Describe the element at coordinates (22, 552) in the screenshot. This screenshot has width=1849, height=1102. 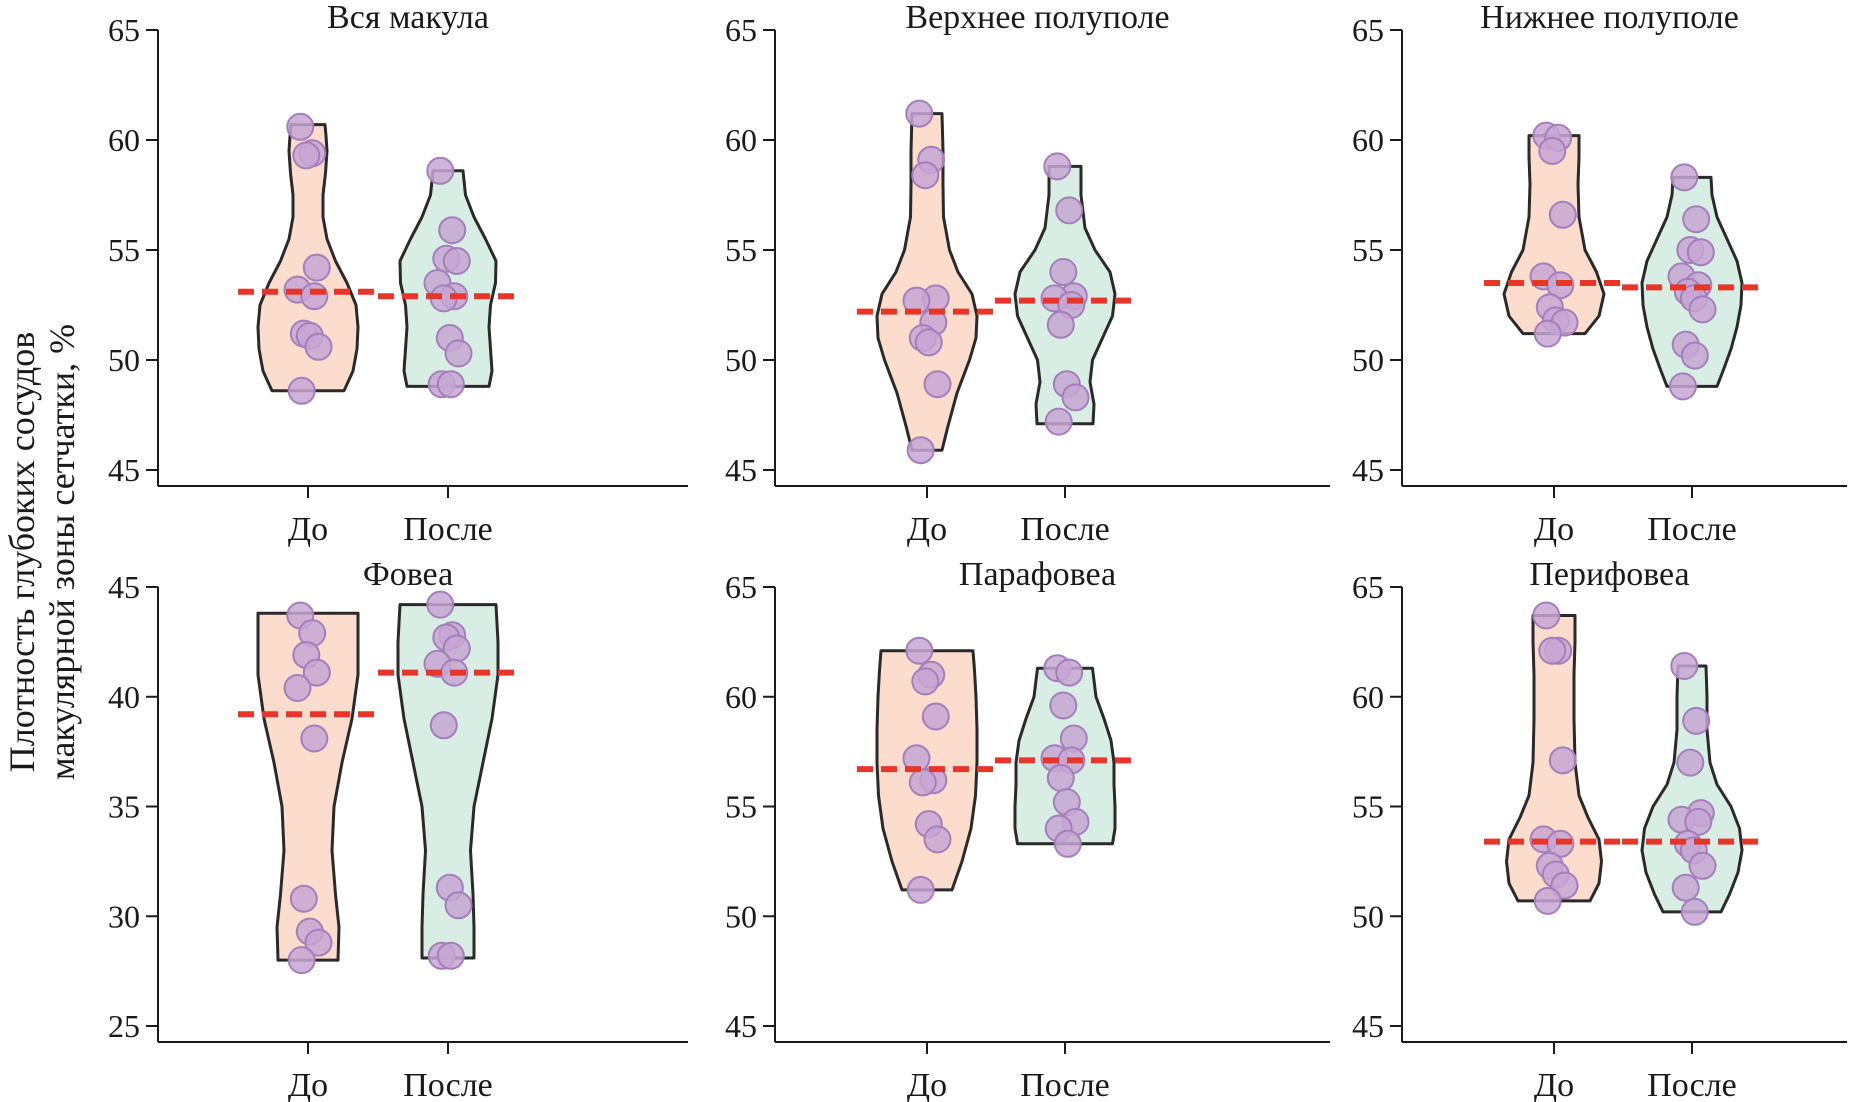
I see `y-axis-label-line-1: Плотность глубоких сосудов` at that location.